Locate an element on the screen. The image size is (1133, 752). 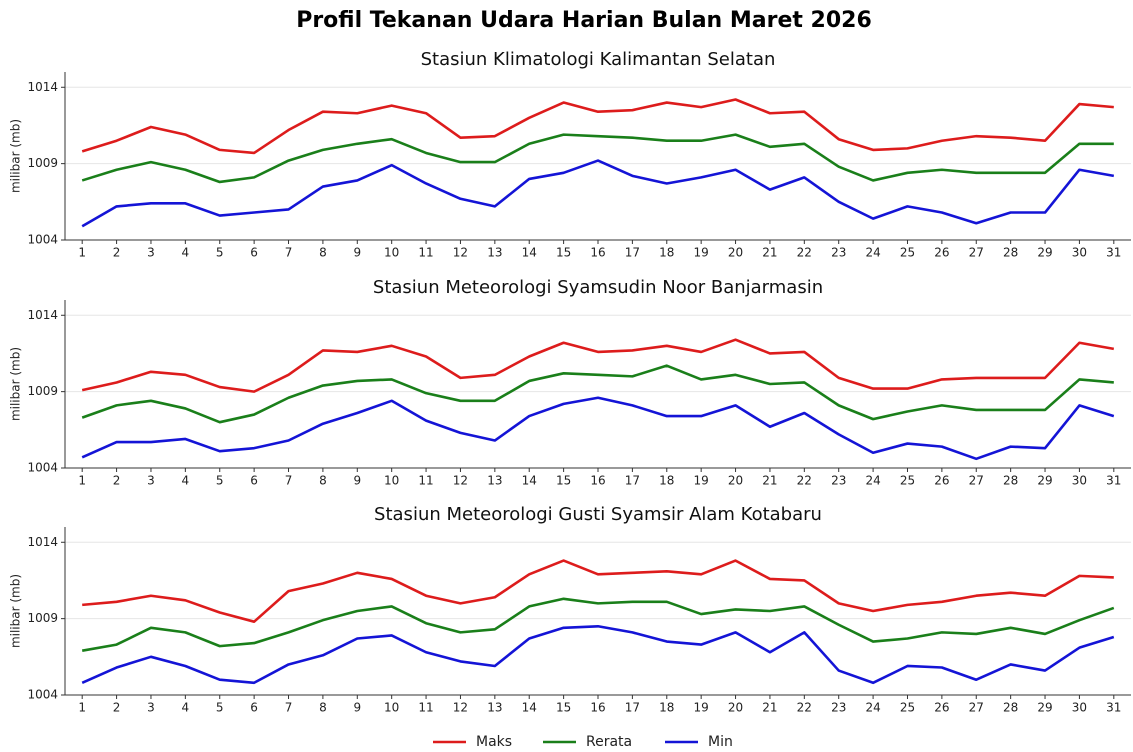
legend-label: Maks is located at coordinates (494, 742).